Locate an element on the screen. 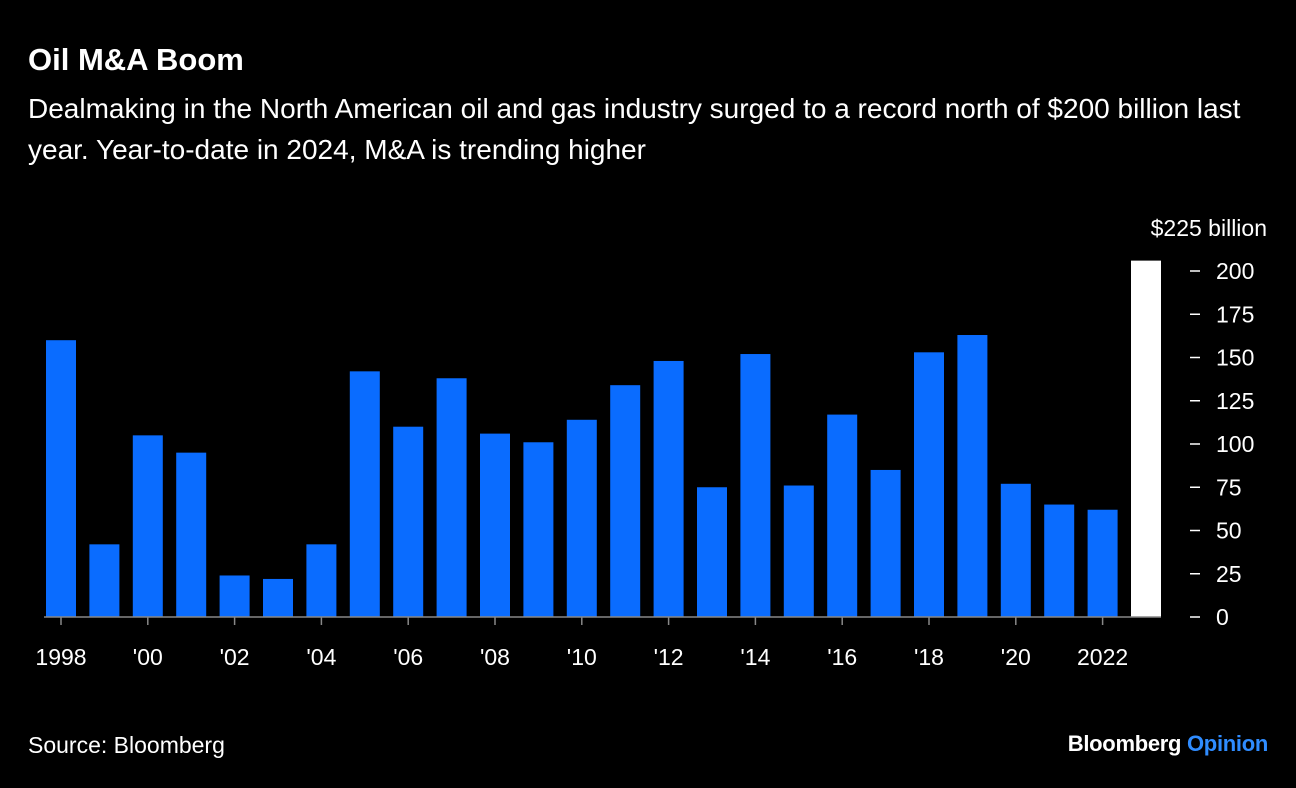 The width and height of the screenshot is (1296, 788). x-tick-label: '14 is located at coordinates (755, 657).